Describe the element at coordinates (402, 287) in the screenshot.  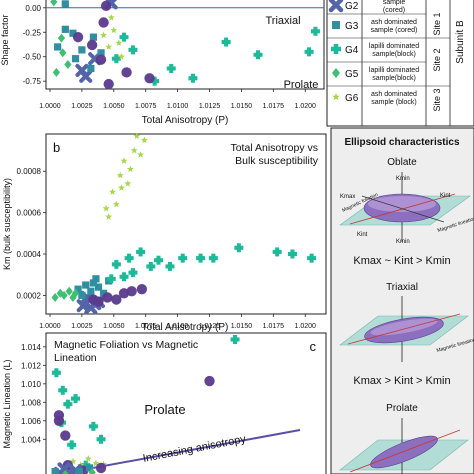
I see `triaxial-title: Triaxial` at that location.